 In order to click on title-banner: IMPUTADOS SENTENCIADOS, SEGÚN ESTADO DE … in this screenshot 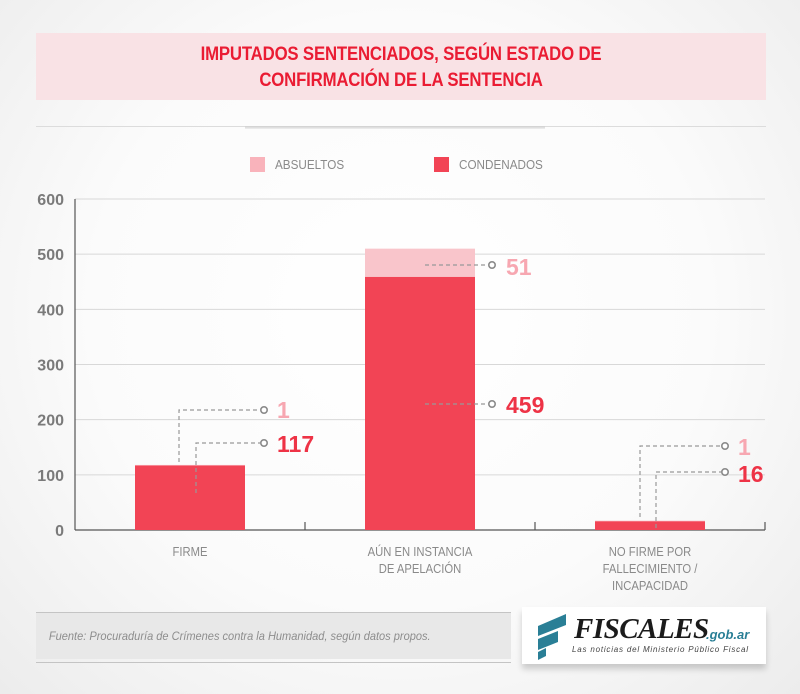, I will do `click(401, 66)`.